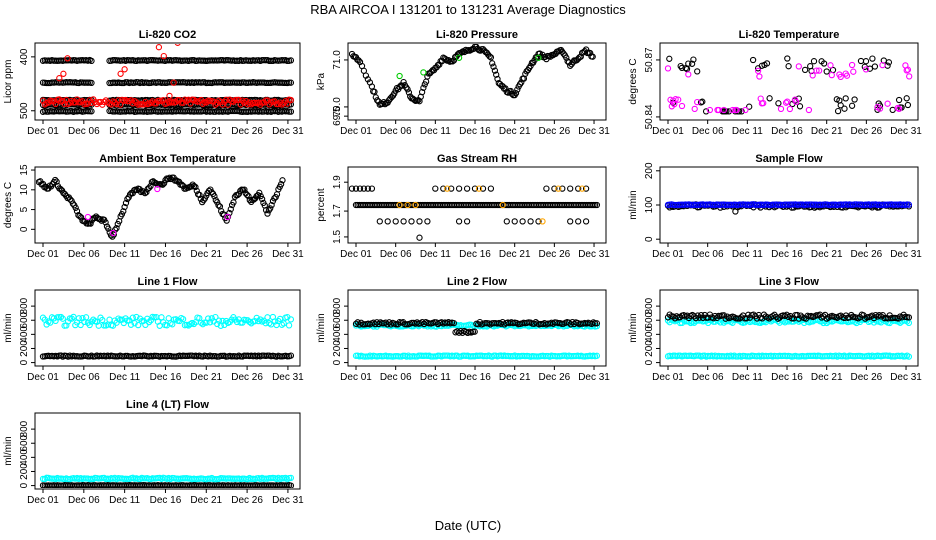 The width and height of the screenshot is (936, 540). I want to click on series-line3, so click(788, 335).